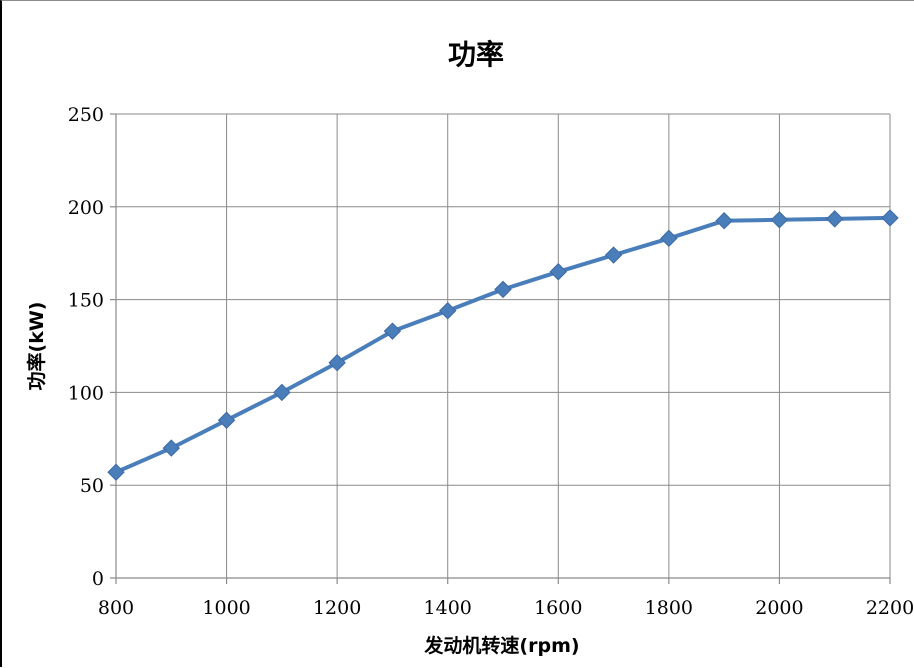  I want to click on x-axis-title: 发动机转速(rpm), so click(501, 645).